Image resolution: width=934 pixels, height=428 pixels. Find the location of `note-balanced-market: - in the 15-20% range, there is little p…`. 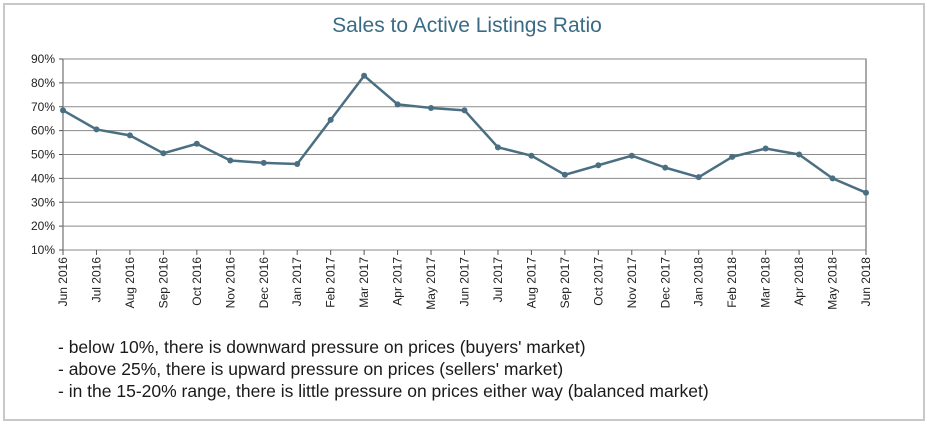

note-balanced-market: - in the 15-20% range, there is little p… is located at coordinates (383, 391).